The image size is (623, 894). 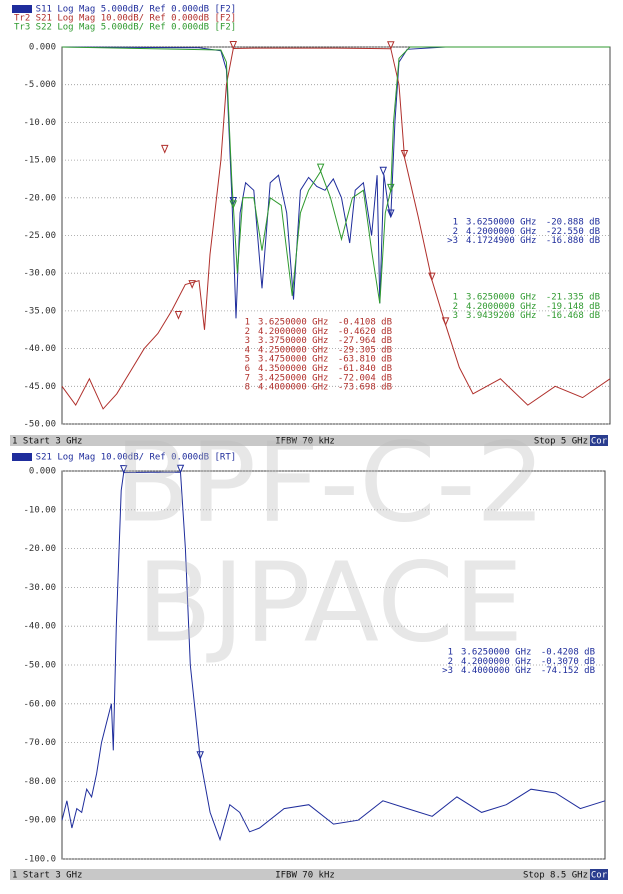 What do you see at coordinates (247, 350) in the screenshot?
I see `marker-number: 4` at bounding box center [247, 350].